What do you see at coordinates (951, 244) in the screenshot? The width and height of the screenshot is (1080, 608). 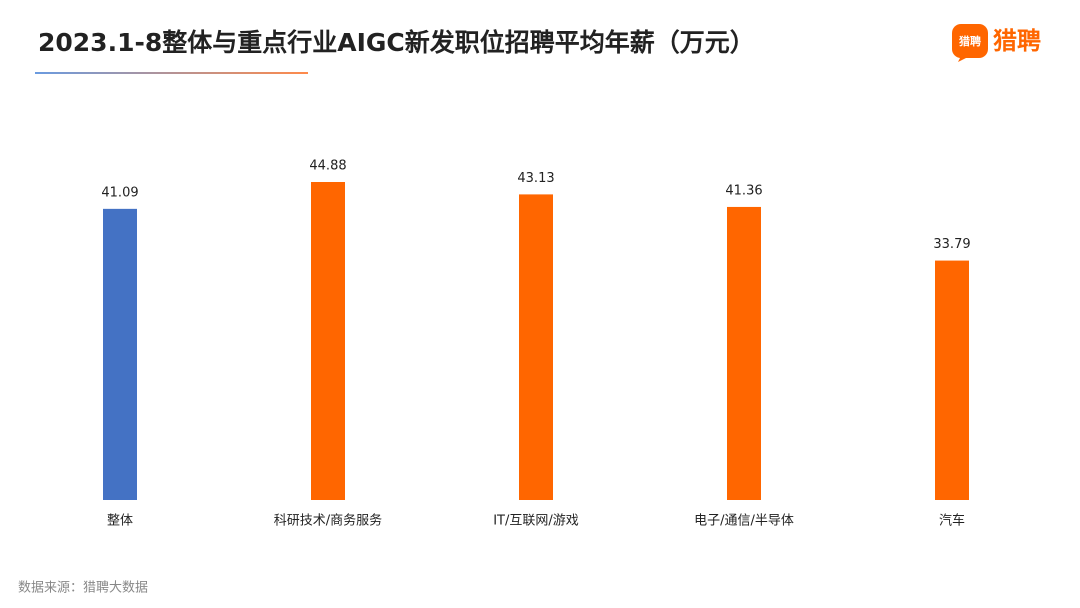 I see `data-label: 33.79` at bounding box center [951, 244].